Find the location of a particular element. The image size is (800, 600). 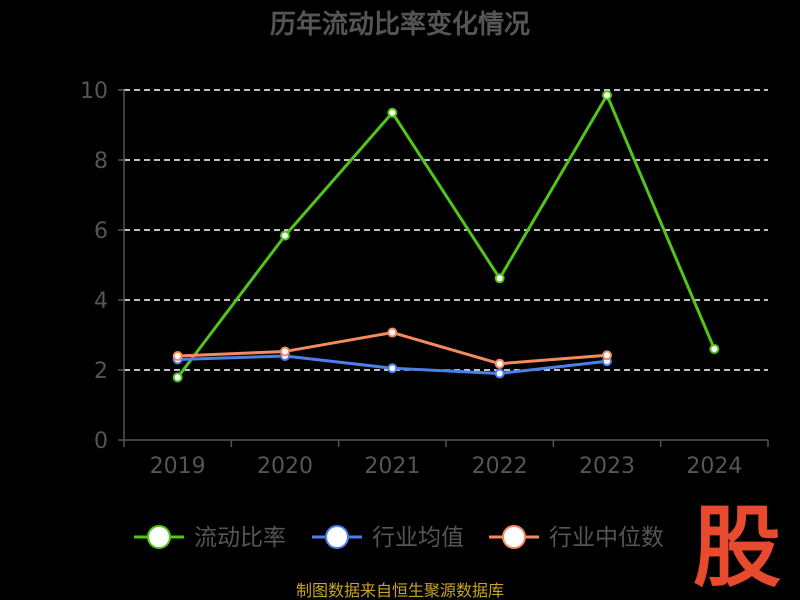

legend-item: 行业均值 is located at coordinates (388, 538).